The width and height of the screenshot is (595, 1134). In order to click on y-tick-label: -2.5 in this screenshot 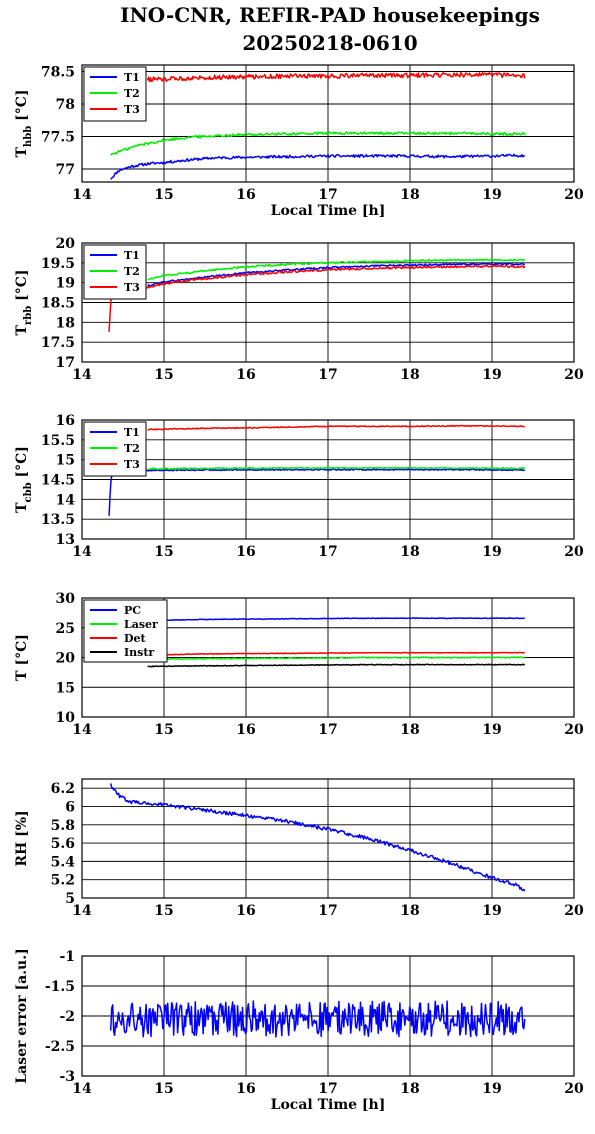, I will do `click(60, 1047)`.